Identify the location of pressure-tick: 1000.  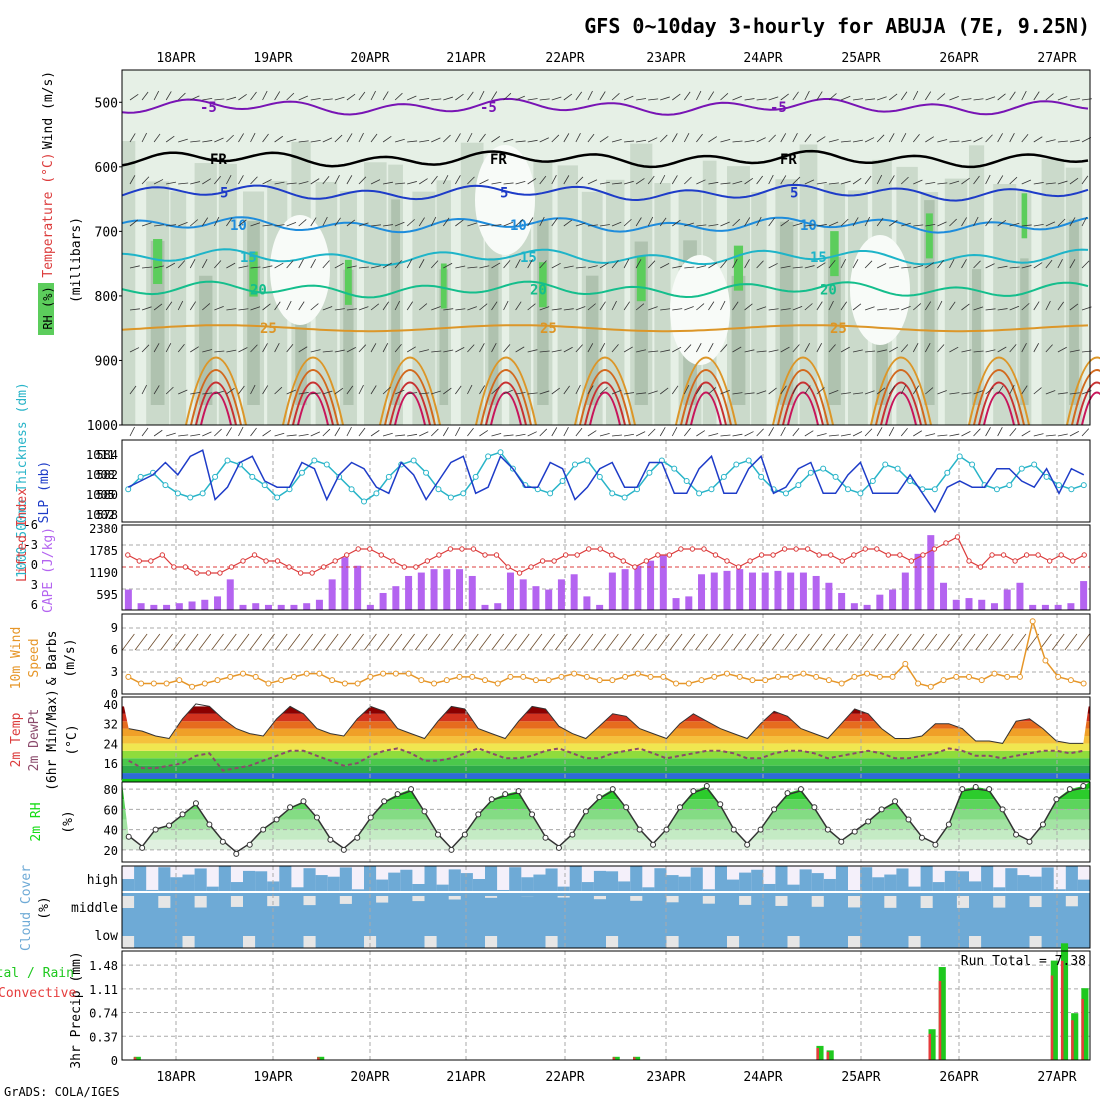
(102, 426).